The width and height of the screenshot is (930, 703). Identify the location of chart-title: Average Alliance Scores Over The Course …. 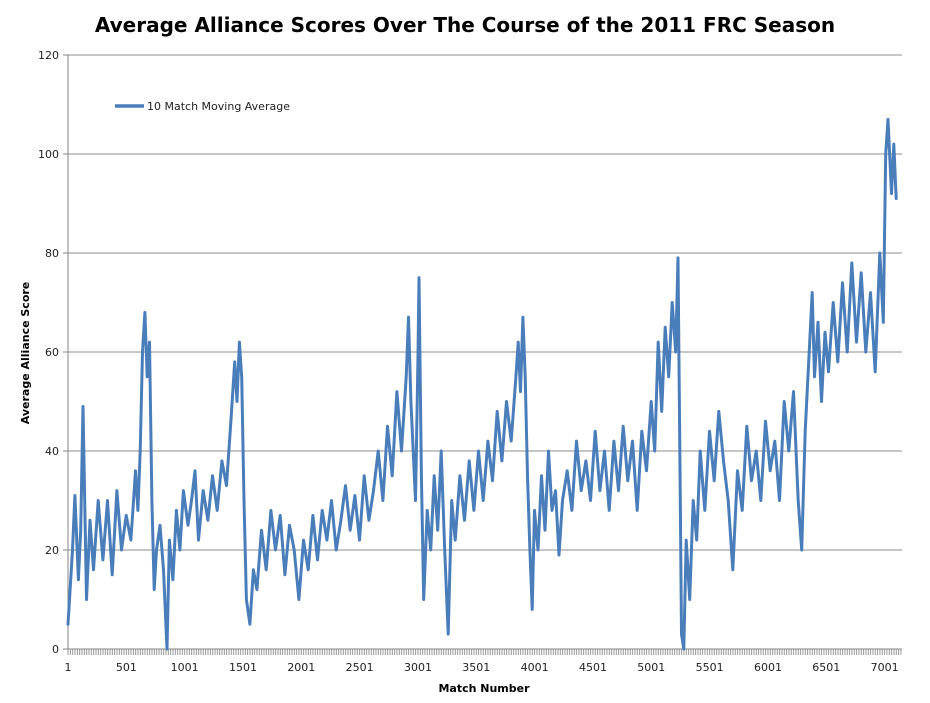
(465, 25).